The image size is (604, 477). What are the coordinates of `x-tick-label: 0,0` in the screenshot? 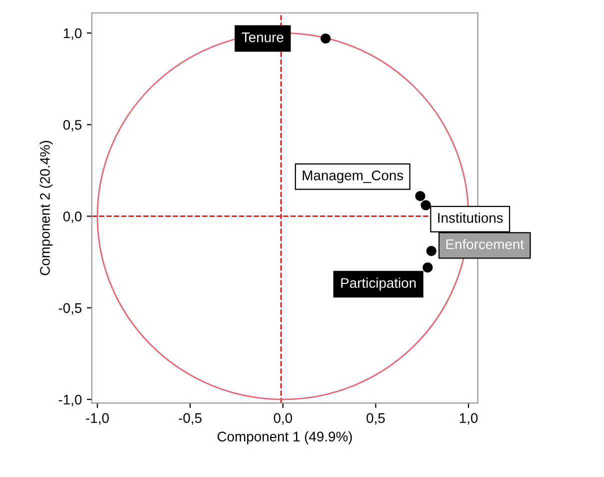 It's located at (283, 419).